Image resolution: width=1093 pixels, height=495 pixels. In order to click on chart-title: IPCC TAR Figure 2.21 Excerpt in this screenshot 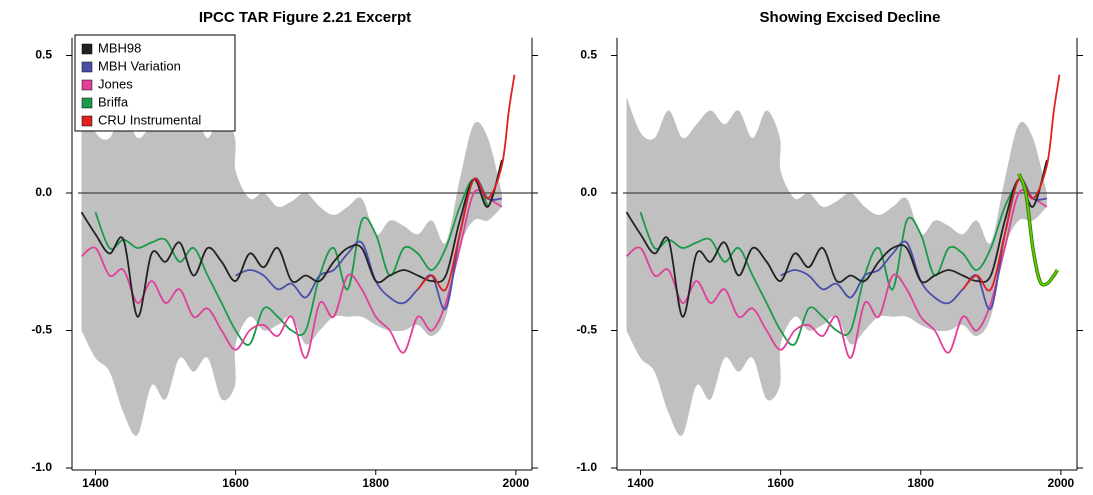, I will do `click(305, 17)`.